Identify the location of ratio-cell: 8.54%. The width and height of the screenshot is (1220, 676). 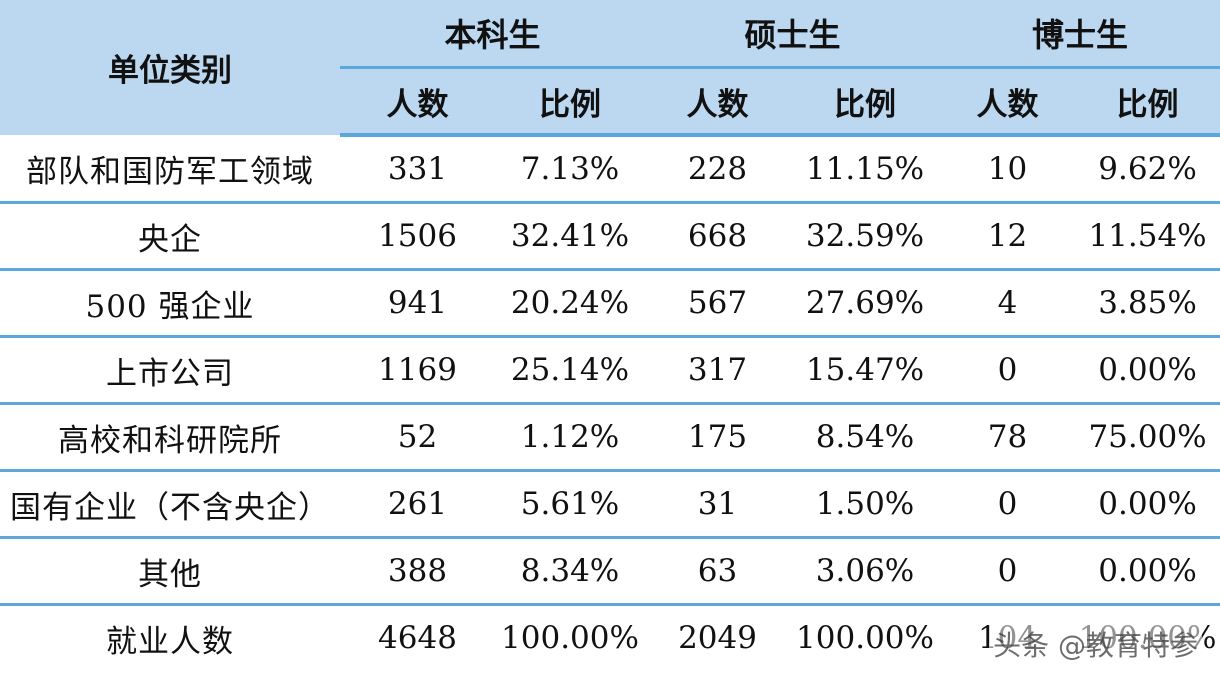
(865, 437).